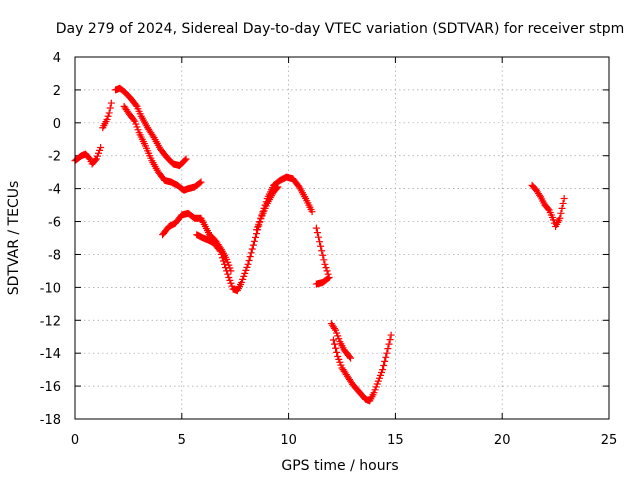  I want to click on y-tick-label: -18, so click(50, 420).